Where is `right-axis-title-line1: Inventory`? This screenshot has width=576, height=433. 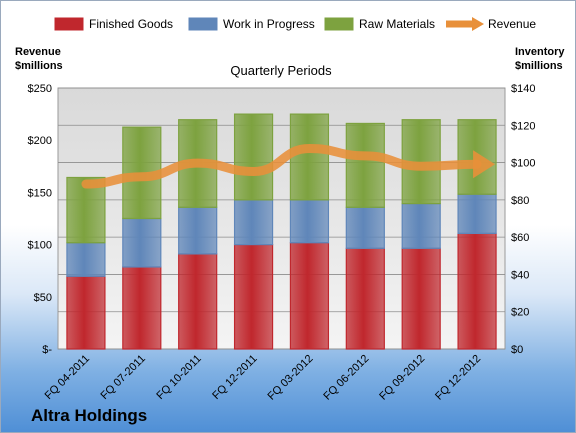 right-axis-title-line1: Inventory is located at coordinates (540, 52).